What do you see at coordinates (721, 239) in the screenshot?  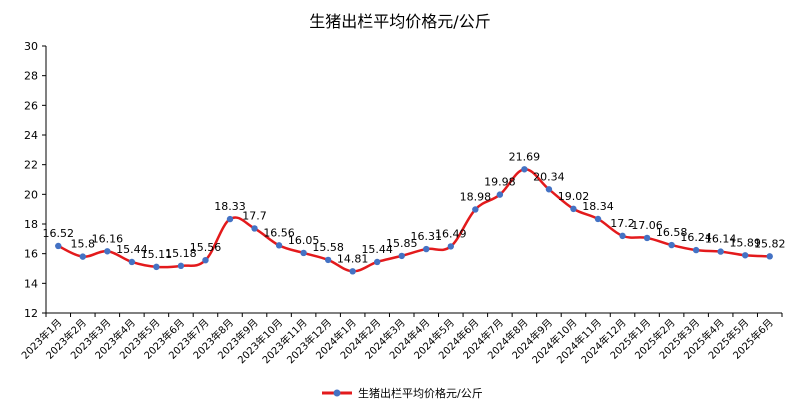 I see `data-label: 16.14` at bounding box center [721, 239].